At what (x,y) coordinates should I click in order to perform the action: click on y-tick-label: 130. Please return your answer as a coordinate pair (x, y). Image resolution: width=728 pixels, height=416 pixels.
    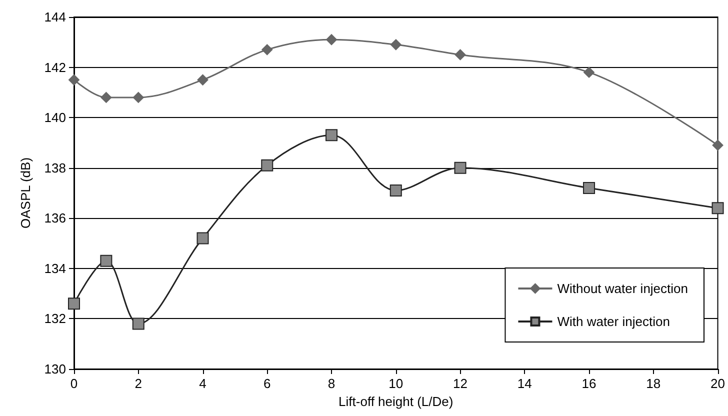
    Looking at the image, I should click on (55, 369).